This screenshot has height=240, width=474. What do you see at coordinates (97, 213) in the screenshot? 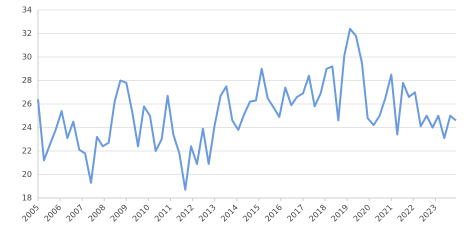
I see `x-tick-label: 2008` at bounding box center [97, 213].